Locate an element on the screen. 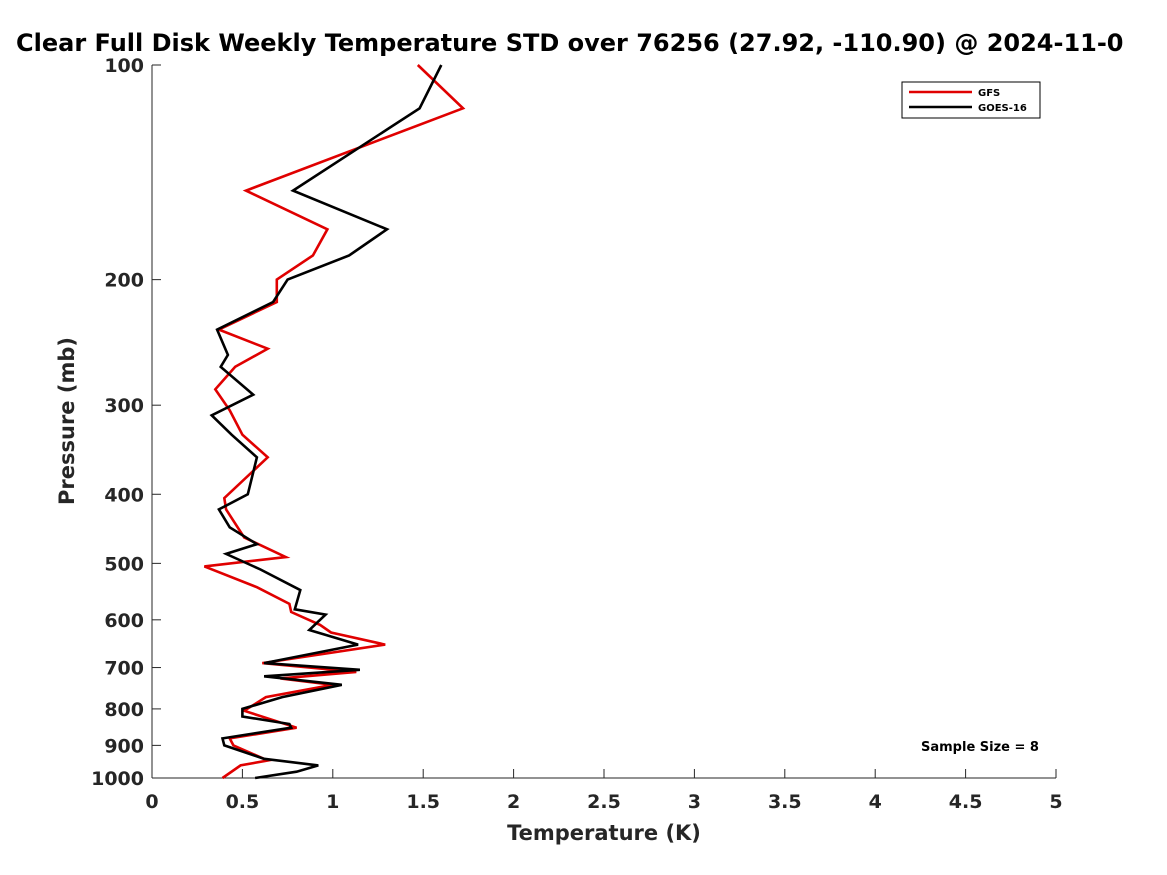 The width and height of the screenshot is (1167, 875). y-tick-label: 200 is located at coordinates (124, 281).